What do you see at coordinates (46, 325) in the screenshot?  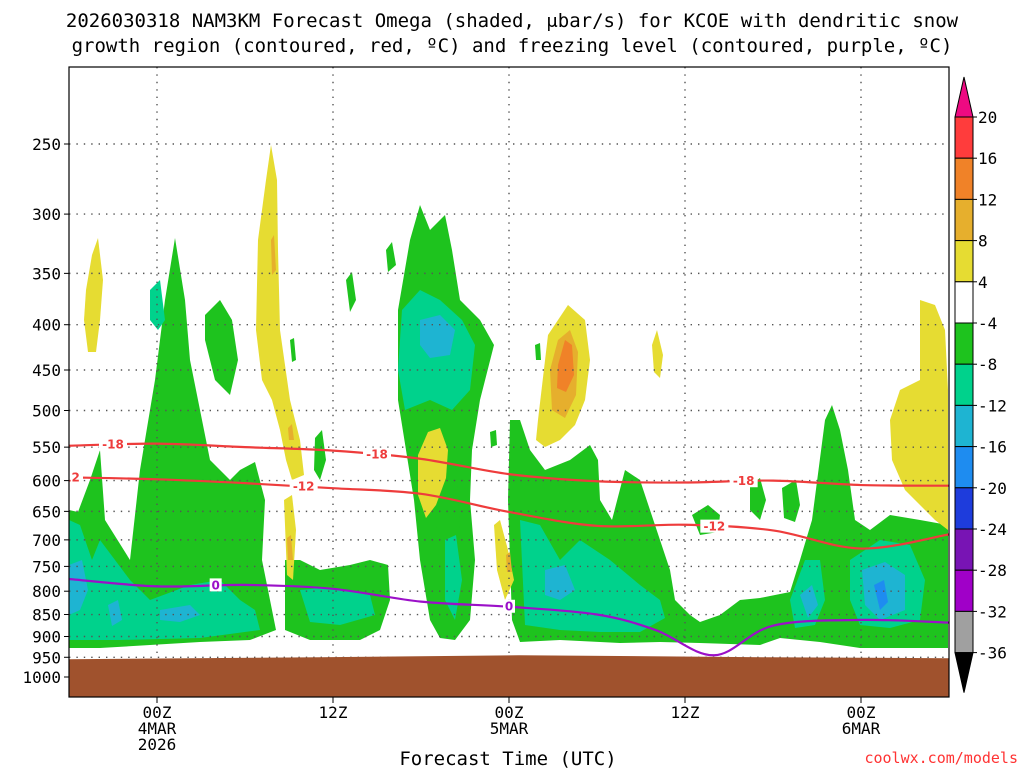 I see `y-tick-label: 400` at bounding box center [46, 325].